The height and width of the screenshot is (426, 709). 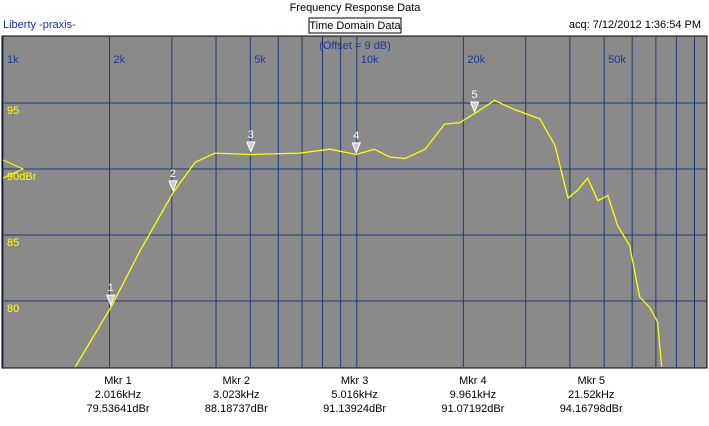 I want to click on marker-freq: 3.023kHz, so click(x=236, y=395).